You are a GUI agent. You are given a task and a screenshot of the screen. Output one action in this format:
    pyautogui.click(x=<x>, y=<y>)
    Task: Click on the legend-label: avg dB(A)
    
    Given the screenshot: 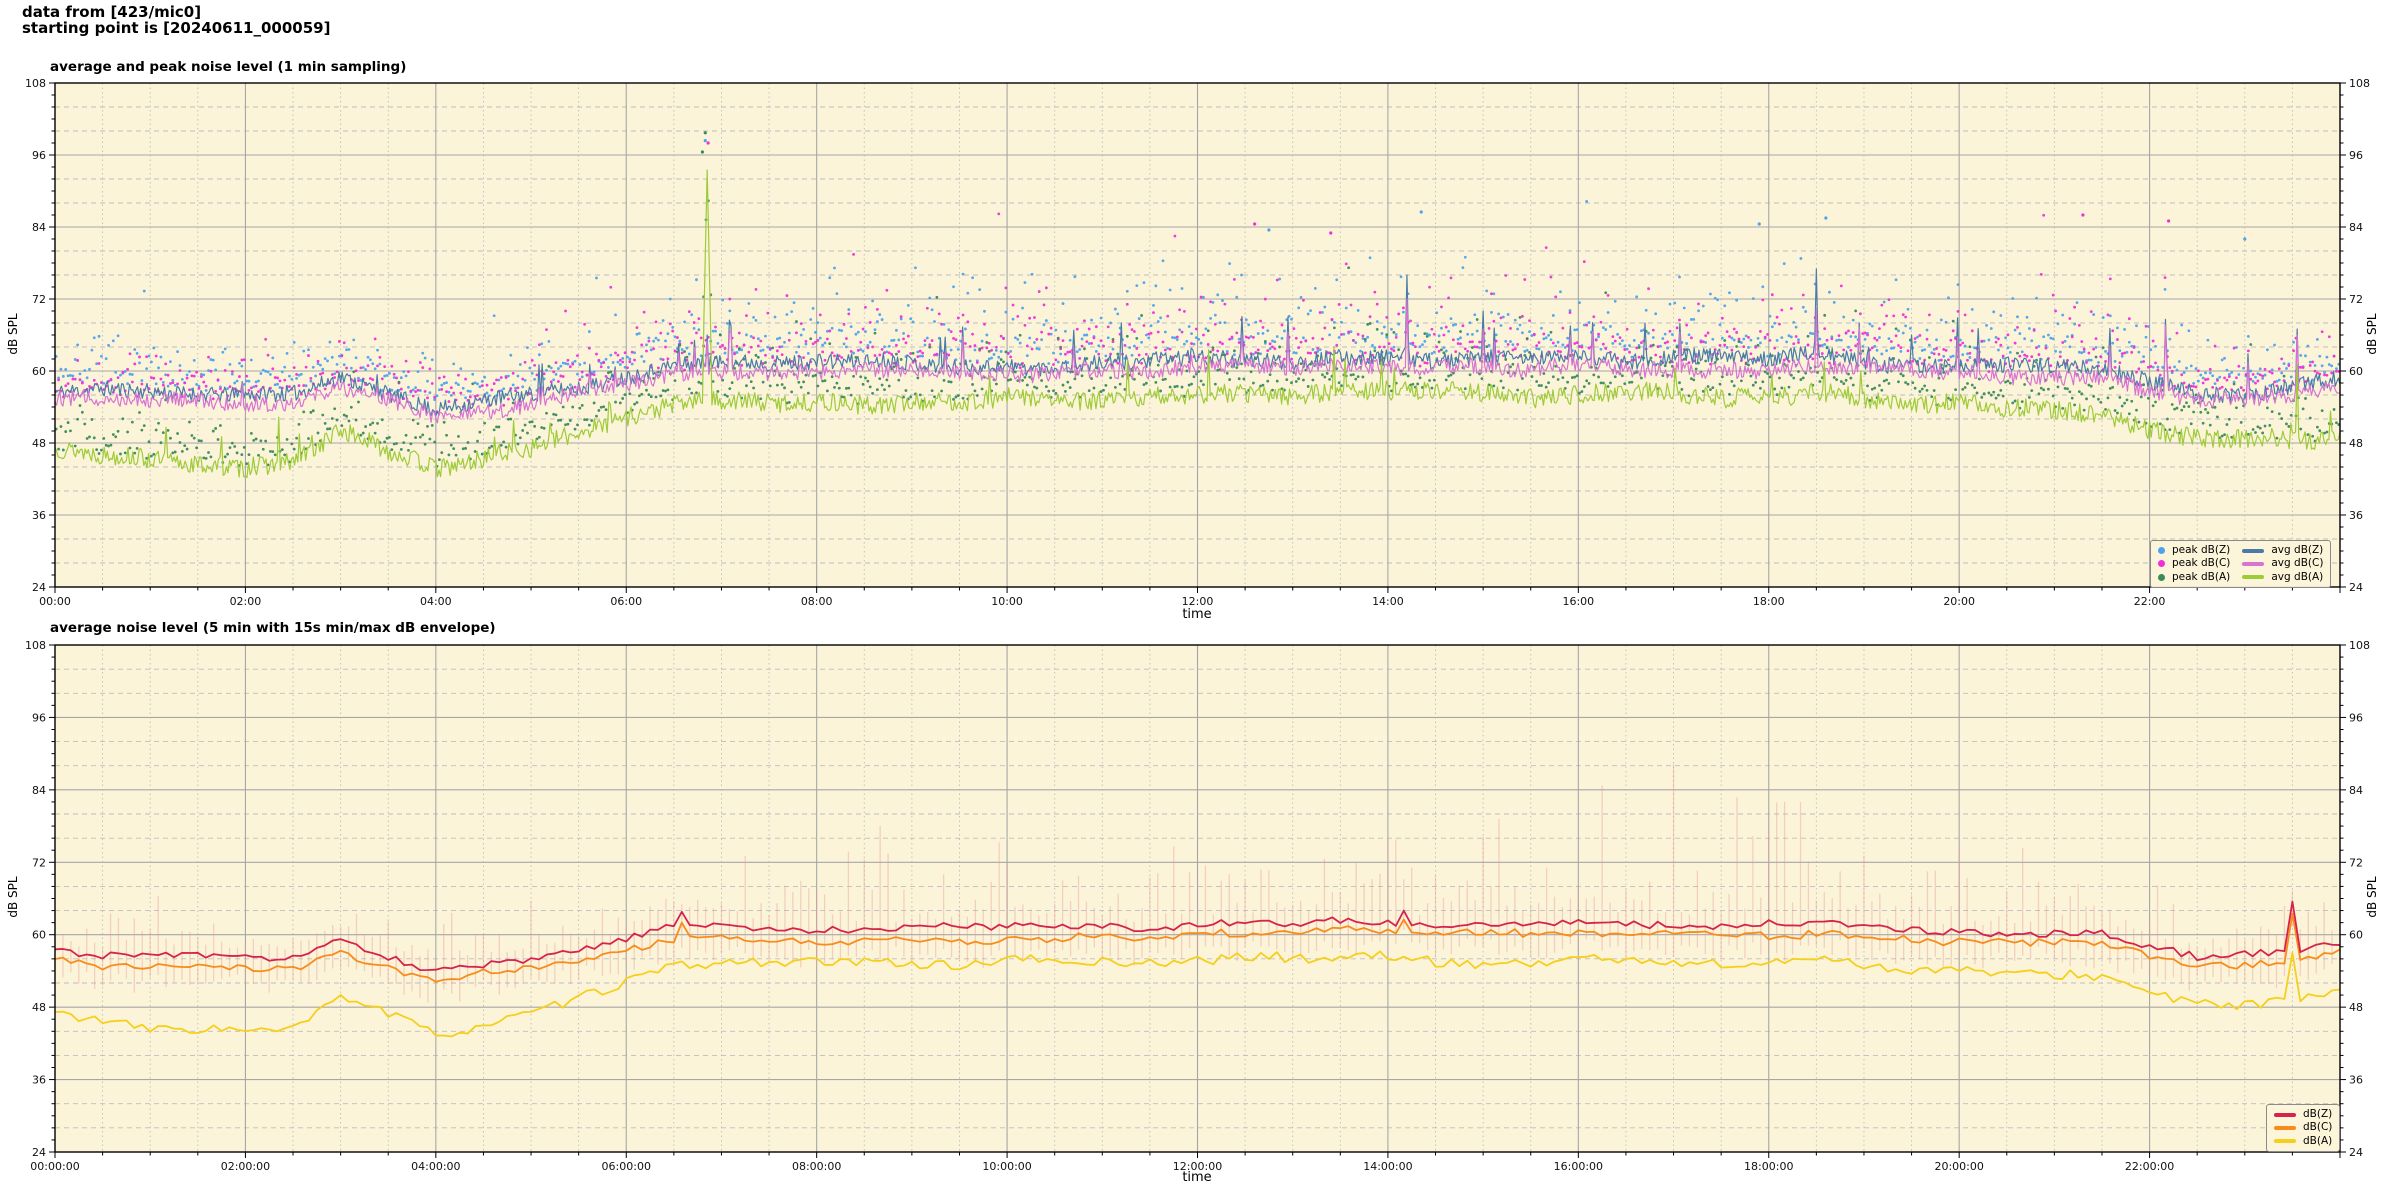 What is the action you would take?
    pyautogui.click(x=2297, y=576)
    